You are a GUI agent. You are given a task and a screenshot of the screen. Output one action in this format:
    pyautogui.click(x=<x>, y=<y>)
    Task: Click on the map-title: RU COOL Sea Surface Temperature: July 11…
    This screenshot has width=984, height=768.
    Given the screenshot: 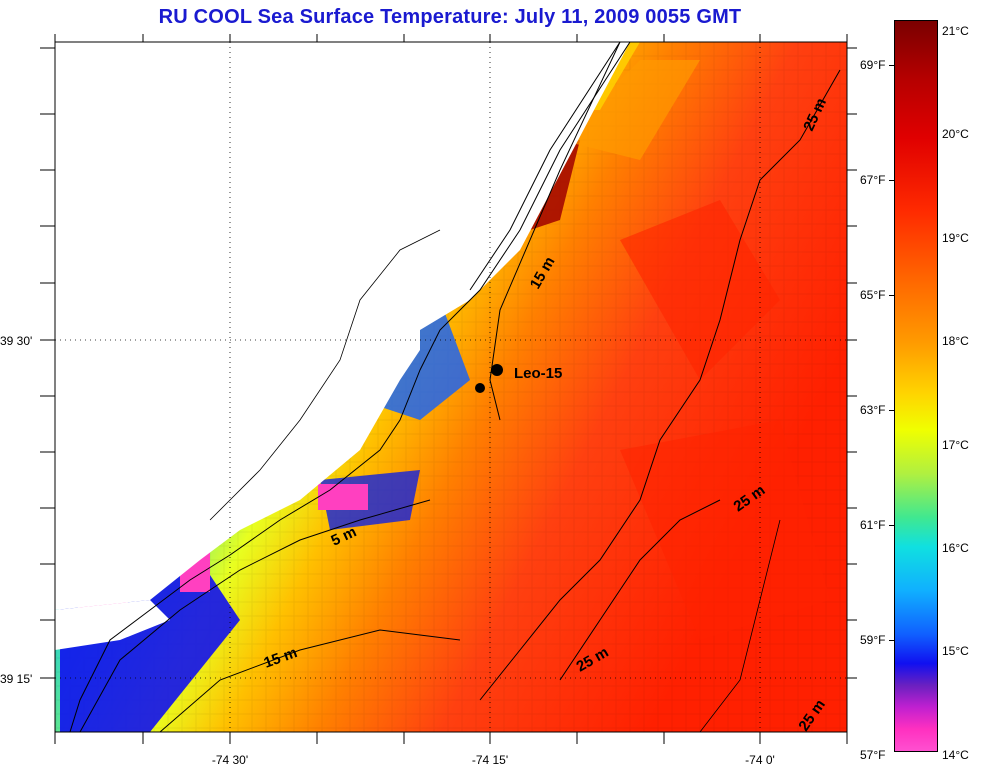 What is the action you would take?
    pyautogui.click(x=450, y=17)
    